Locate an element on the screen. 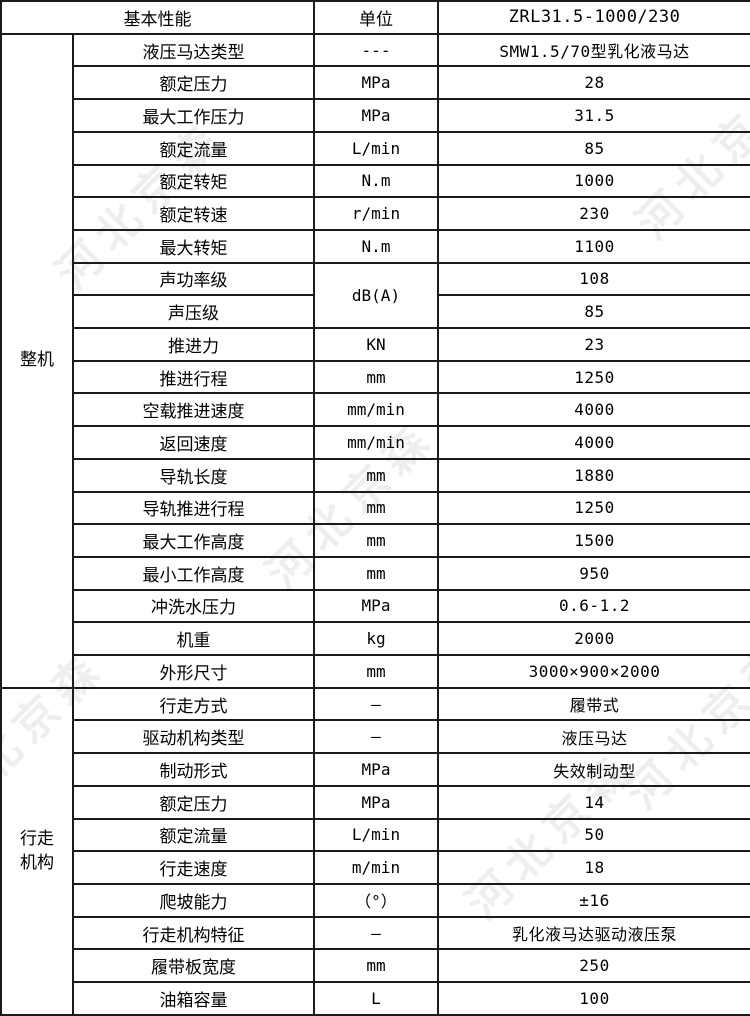  table-row: 驱动机构类型 — 液压马达 is located at coordinates (375, 737).